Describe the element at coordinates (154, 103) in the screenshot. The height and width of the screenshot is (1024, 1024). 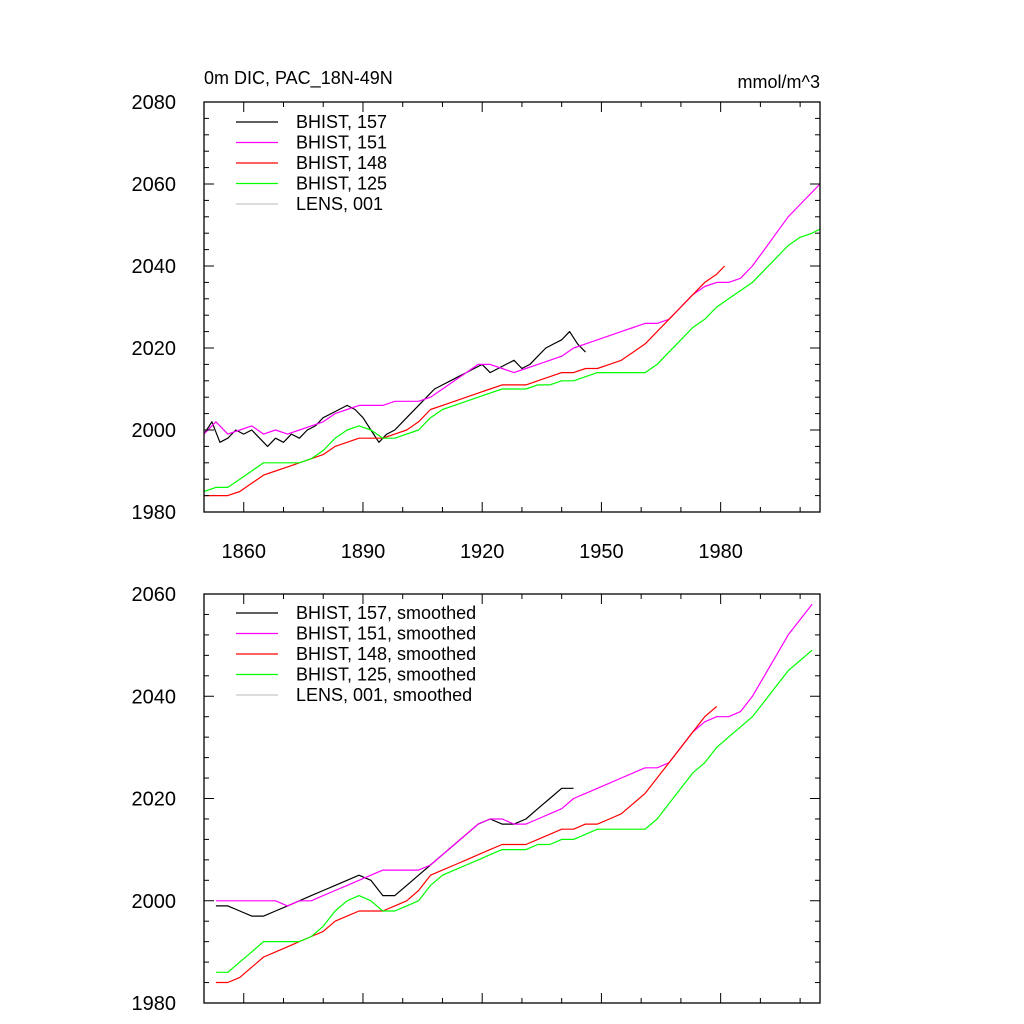
I see `y-tick-label: 2080` at that location.